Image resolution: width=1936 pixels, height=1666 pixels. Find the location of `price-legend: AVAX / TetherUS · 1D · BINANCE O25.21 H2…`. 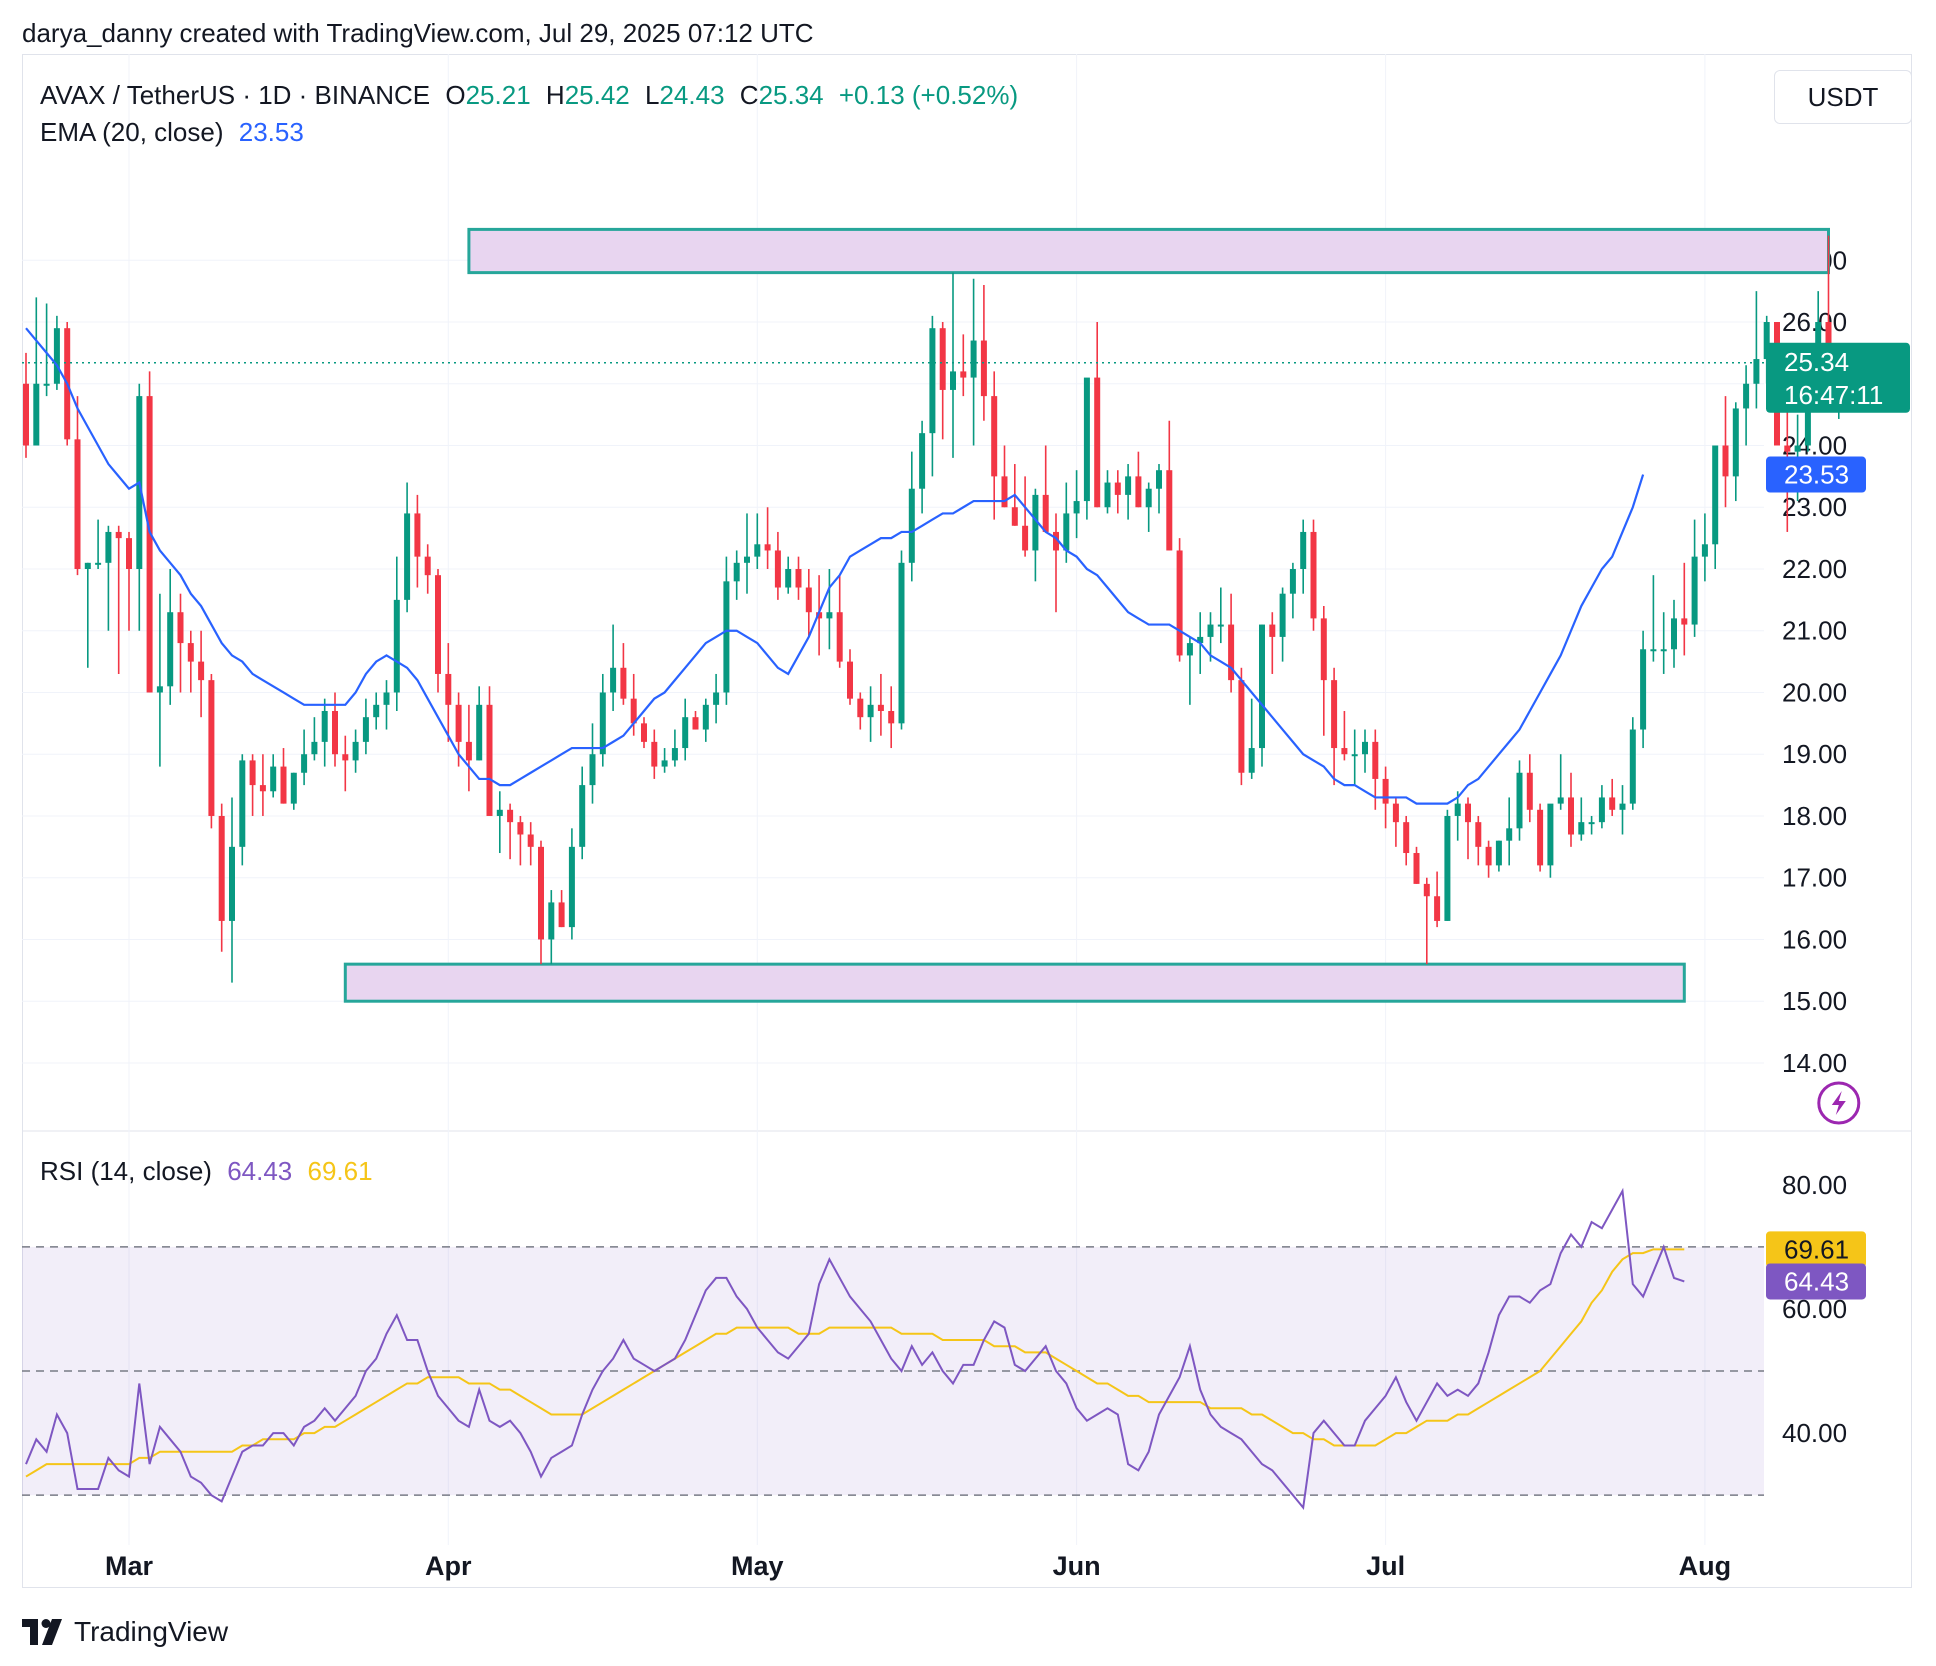

price-legend: AVAX / TetherUS · 1D · BINANCE O25.21 H2… is located at coordinates (533, 95).